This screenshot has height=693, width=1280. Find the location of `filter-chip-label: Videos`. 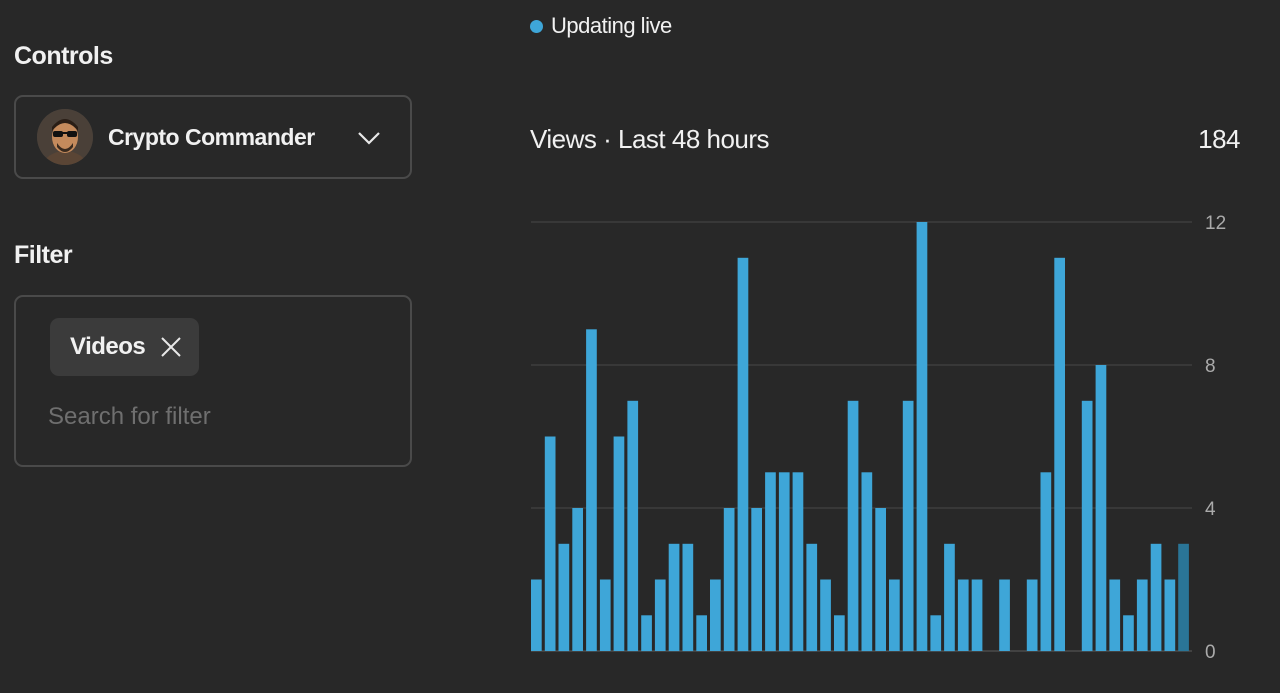

filter-chip-label: Videos is located at coordinates (108, 346).